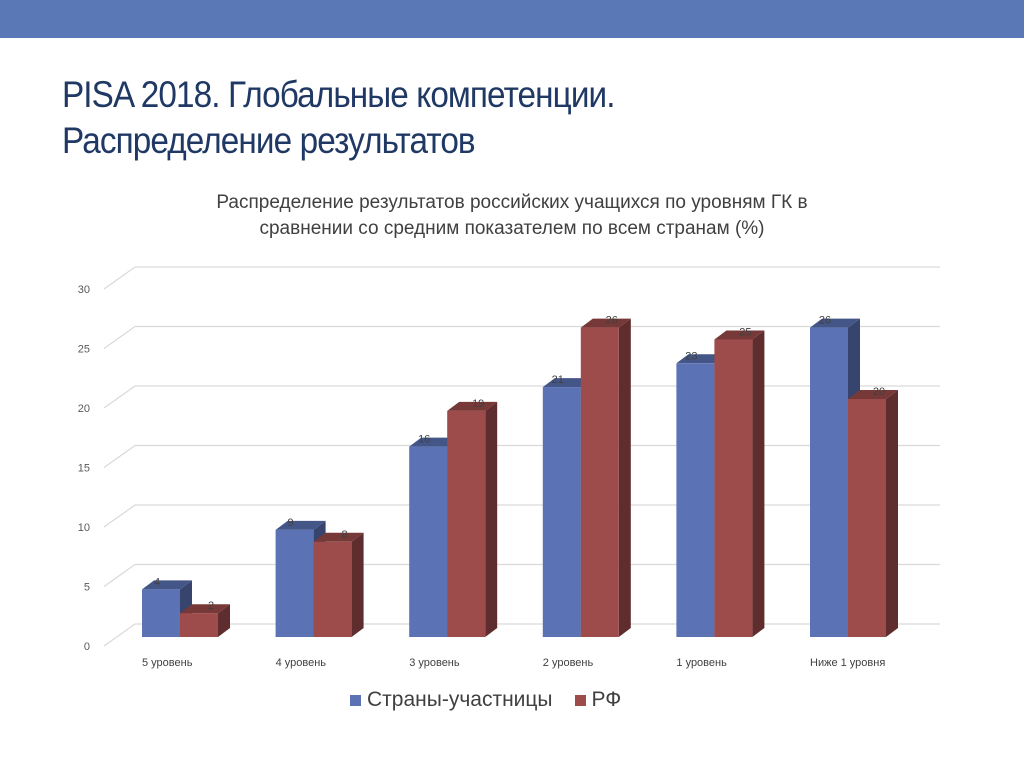 The width and height of the screenshot is (1024, 767). What do you see at coordinates (84, 528) in the screenshot?
I see `y-tick-label: 10` at bounding box center [84, 528].